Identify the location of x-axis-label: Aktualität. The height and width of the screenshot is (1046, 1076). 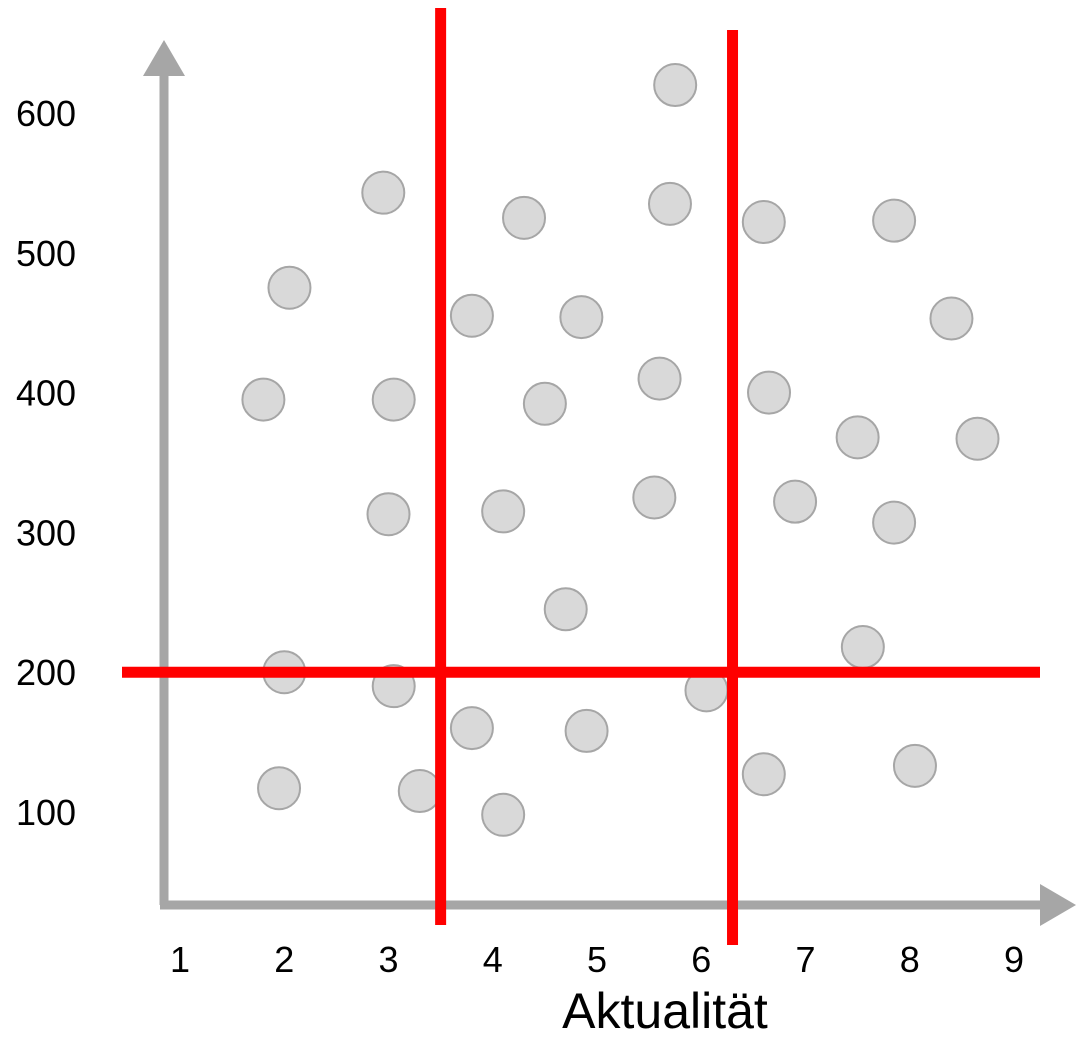
(665, 1011).